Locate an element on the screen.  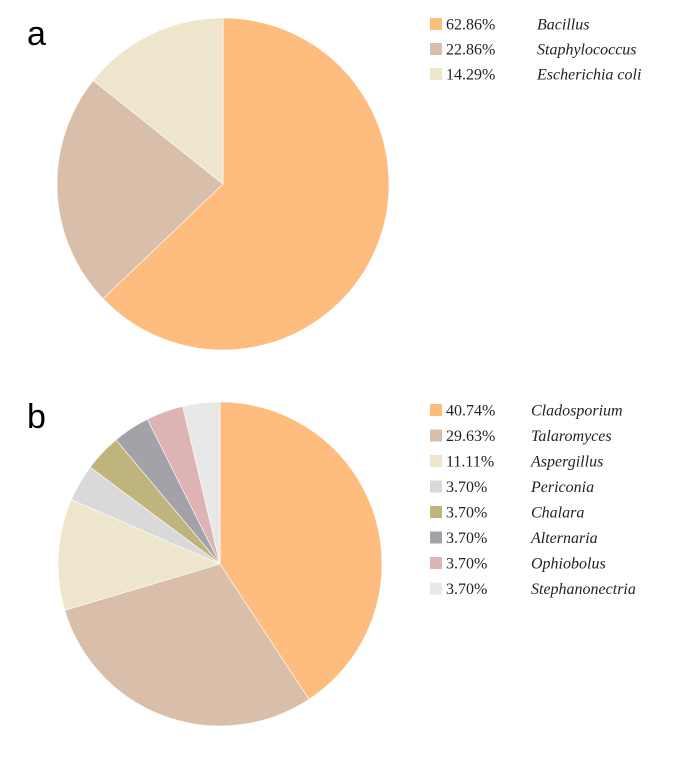
legend-percent-a-escherichia-coli: 14.29% is located at coordinates (470, 75).